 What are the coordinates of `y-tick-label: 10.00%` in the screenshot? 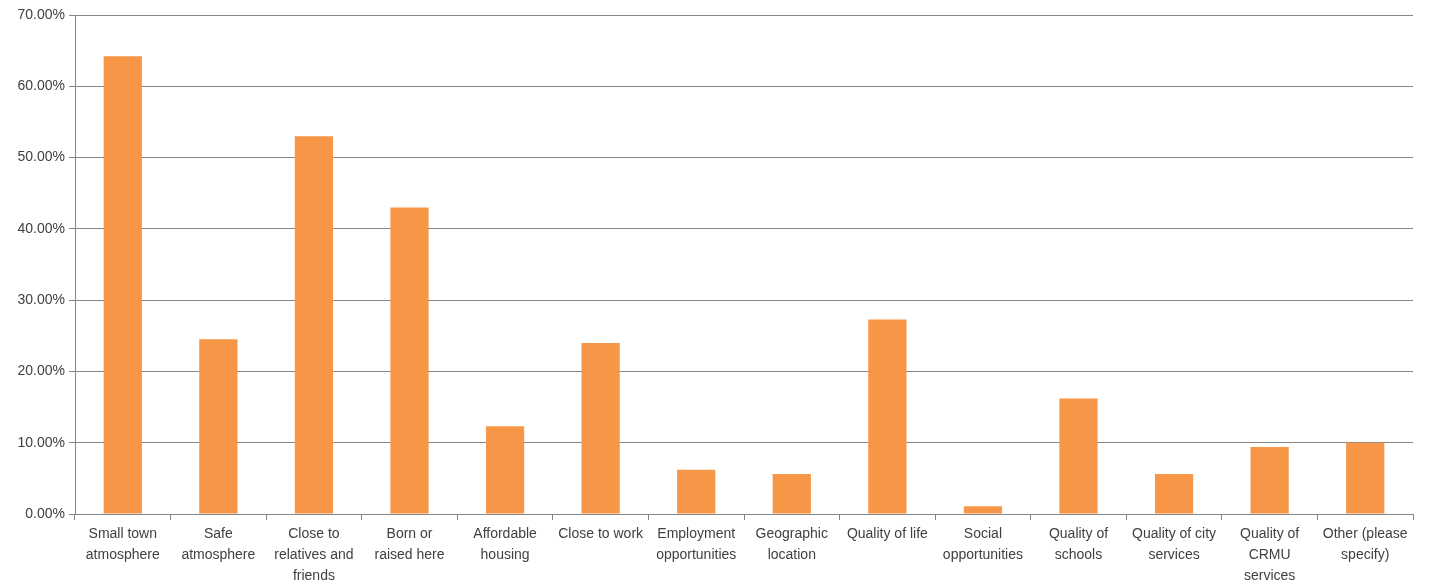 It's located at (41, 441).